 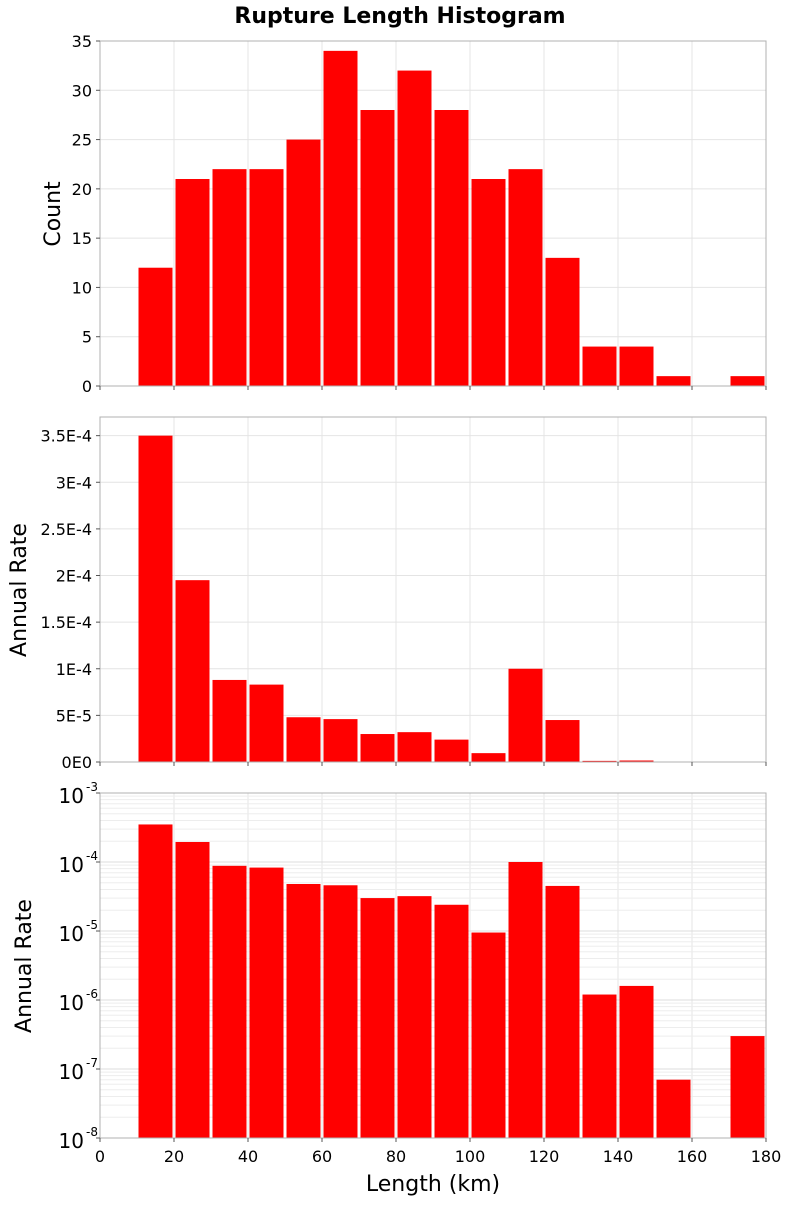 What do you see at coordinates (87, 337) in the screenshot?
I see `y-tick-label: 5` at bounding box center [87, 337].